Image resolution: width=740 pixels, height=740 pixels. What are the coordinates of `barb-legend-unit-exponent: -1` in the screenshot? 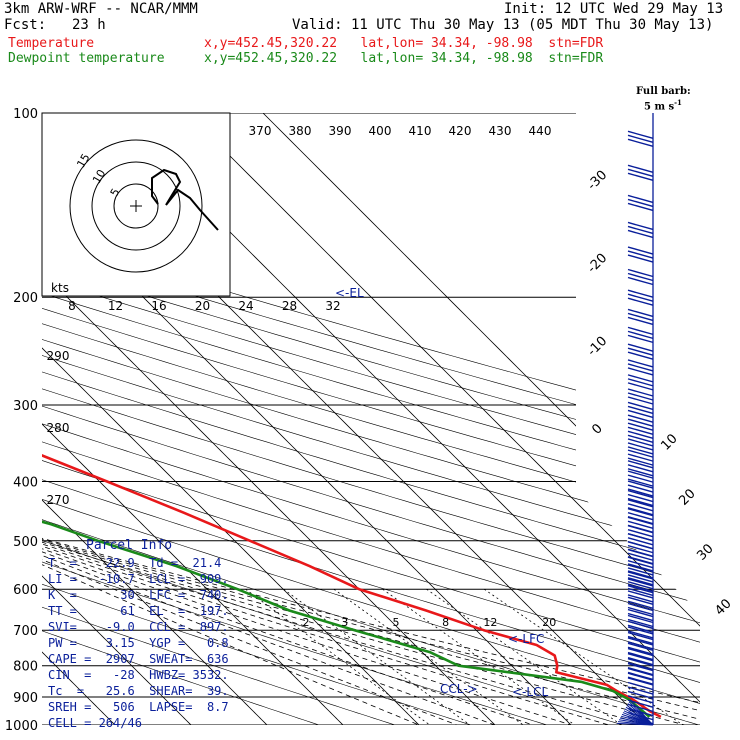 It's located at (678, 102).